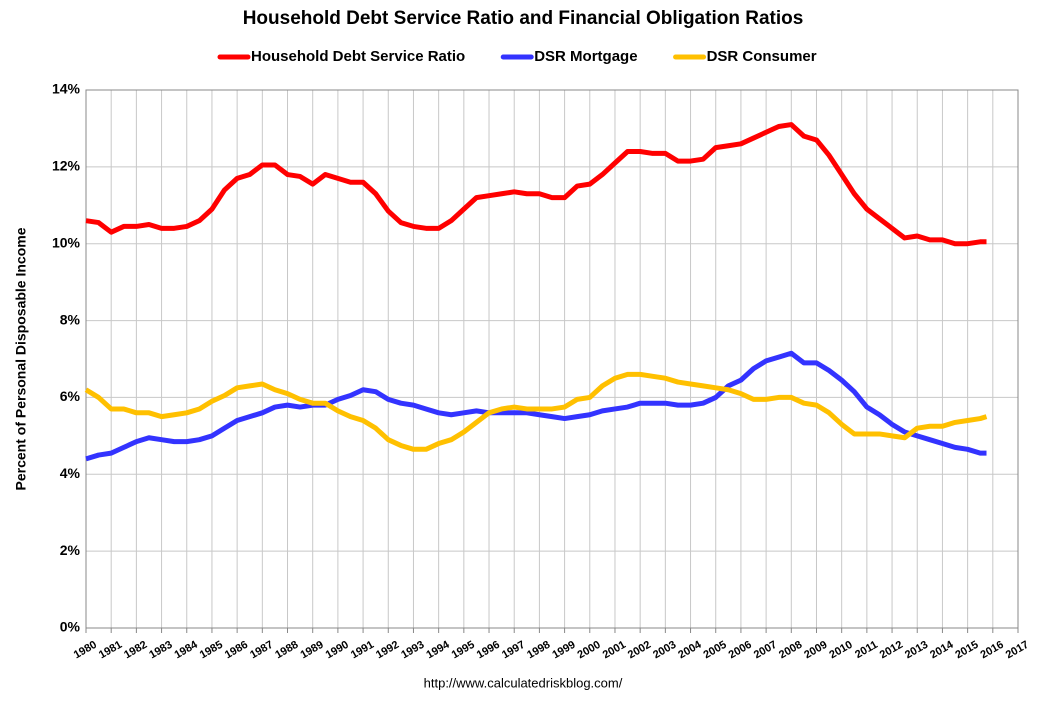  What do you see at coordinates (70, 627) in the screenshot?
I see `y-tick-label: 0%` at bounding box center [70, 627].